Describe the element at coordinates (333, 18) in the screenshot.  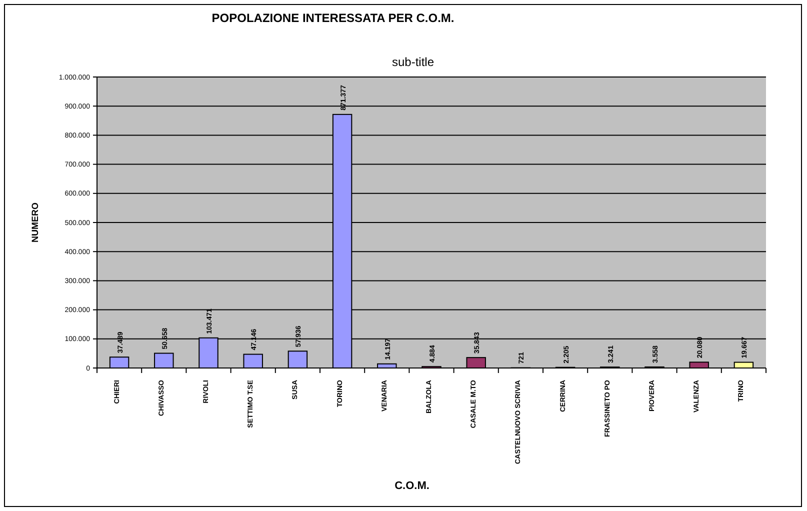
I see `chart-title: POPOLAZIONE INTERESSATA PER C.O.M.` at that location.